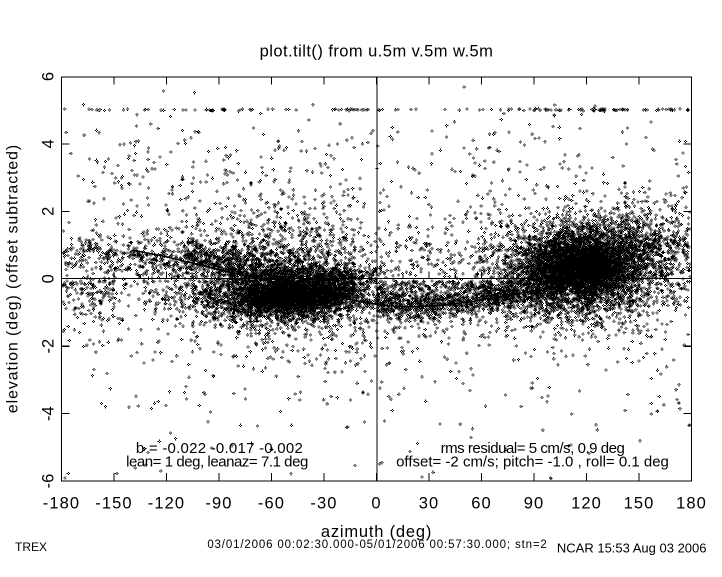  I want to click on svg-text: -2, so click(49, 346).